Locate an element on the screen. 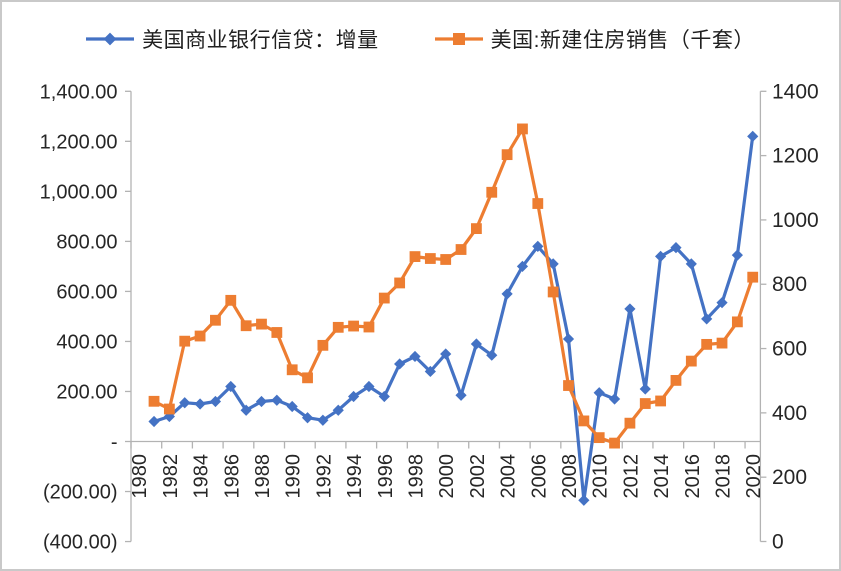  right-axis-tick-label: 0 is located at coordinates (778, 542).